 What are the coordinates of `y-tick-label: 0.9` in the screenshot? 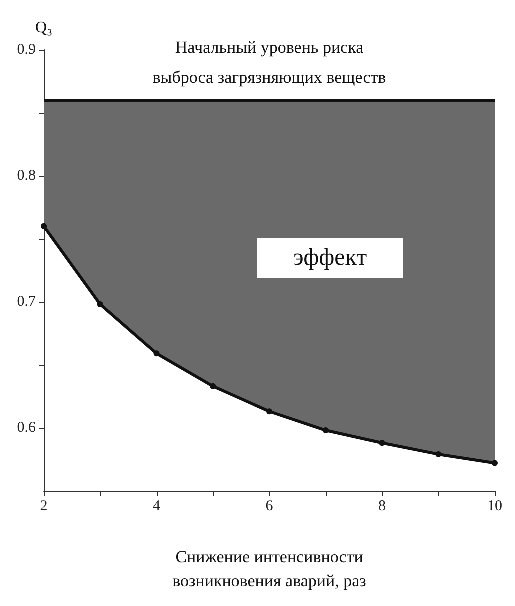 It's located at (26, 50).